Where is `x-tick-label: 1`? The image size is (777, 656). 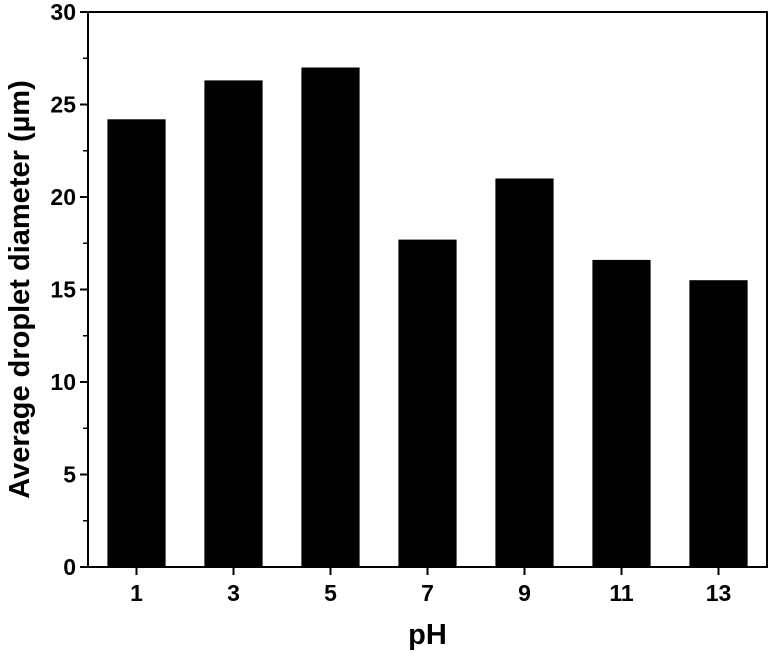
x-tick-label: 1 is located at coordinates (136, 593).